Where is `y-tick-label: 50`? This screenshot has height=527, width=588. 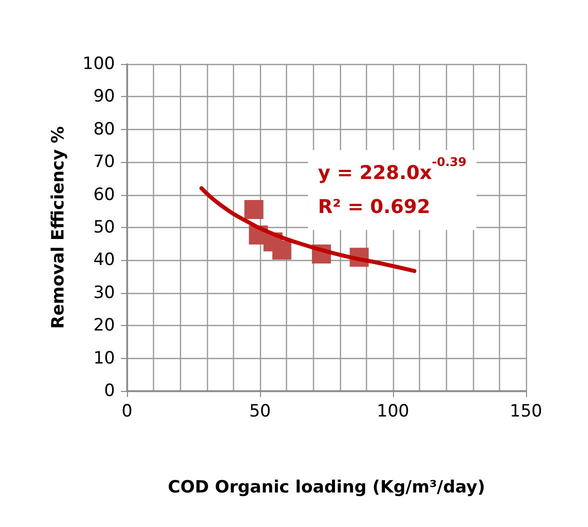 y-tick-label: 50 is located at coordinates (104, 228).